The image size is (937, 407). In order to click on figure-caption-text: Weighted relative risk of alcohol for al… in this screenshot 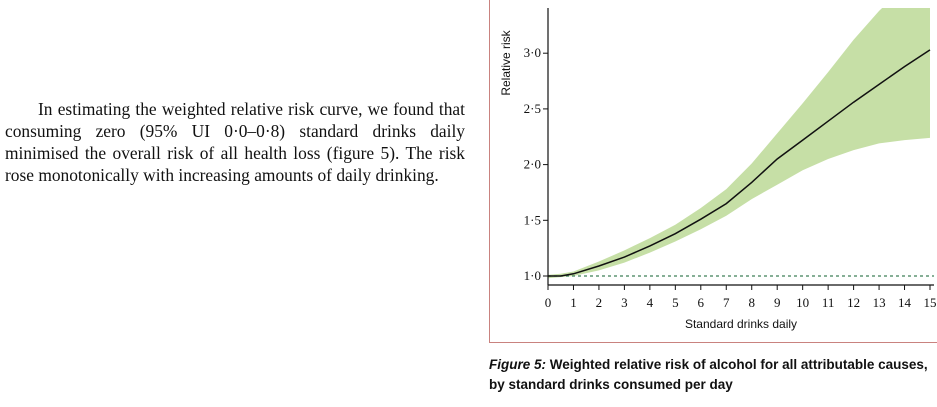, I will do `click(708, 374)`.